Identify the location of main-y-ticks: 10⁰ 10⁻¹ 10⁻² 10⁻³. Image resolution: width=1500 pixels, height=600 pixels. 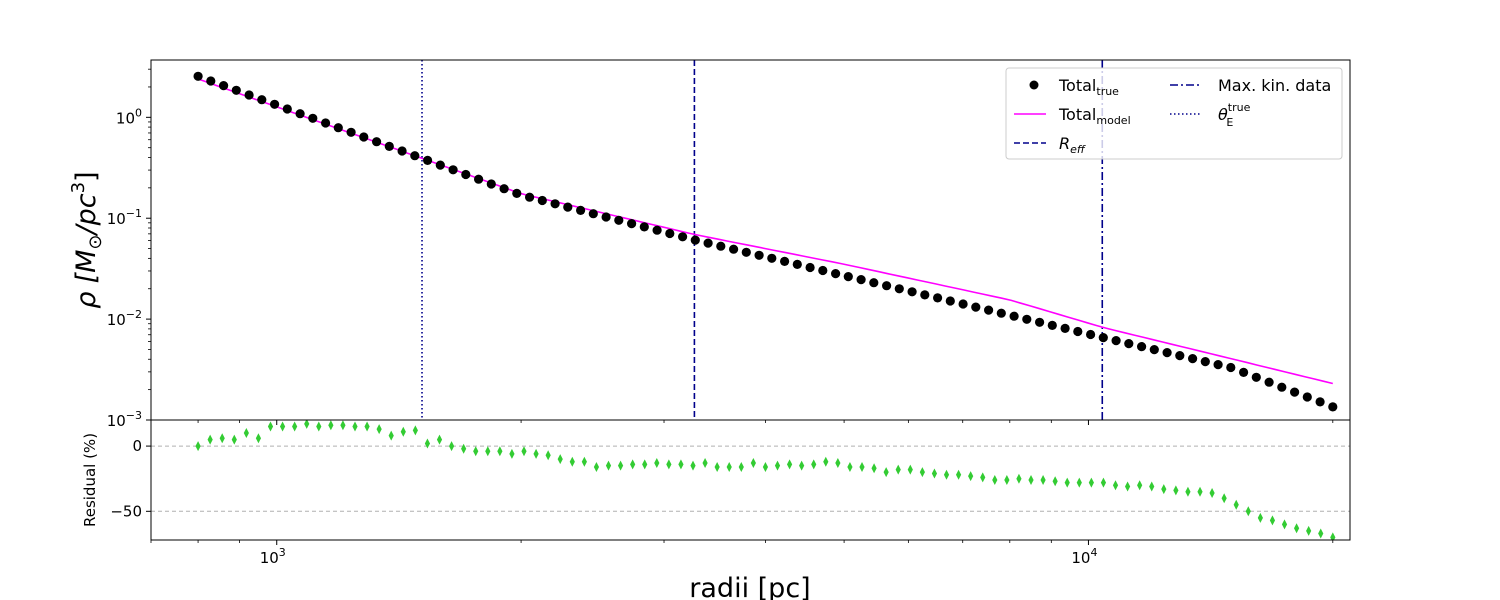
(129, 249).